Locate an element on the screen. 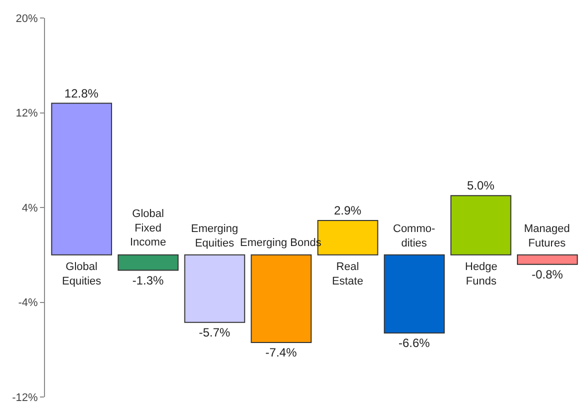 This screenshot has height=409, width=588. data-label: -6.6% is located at coordinates (414, 343).